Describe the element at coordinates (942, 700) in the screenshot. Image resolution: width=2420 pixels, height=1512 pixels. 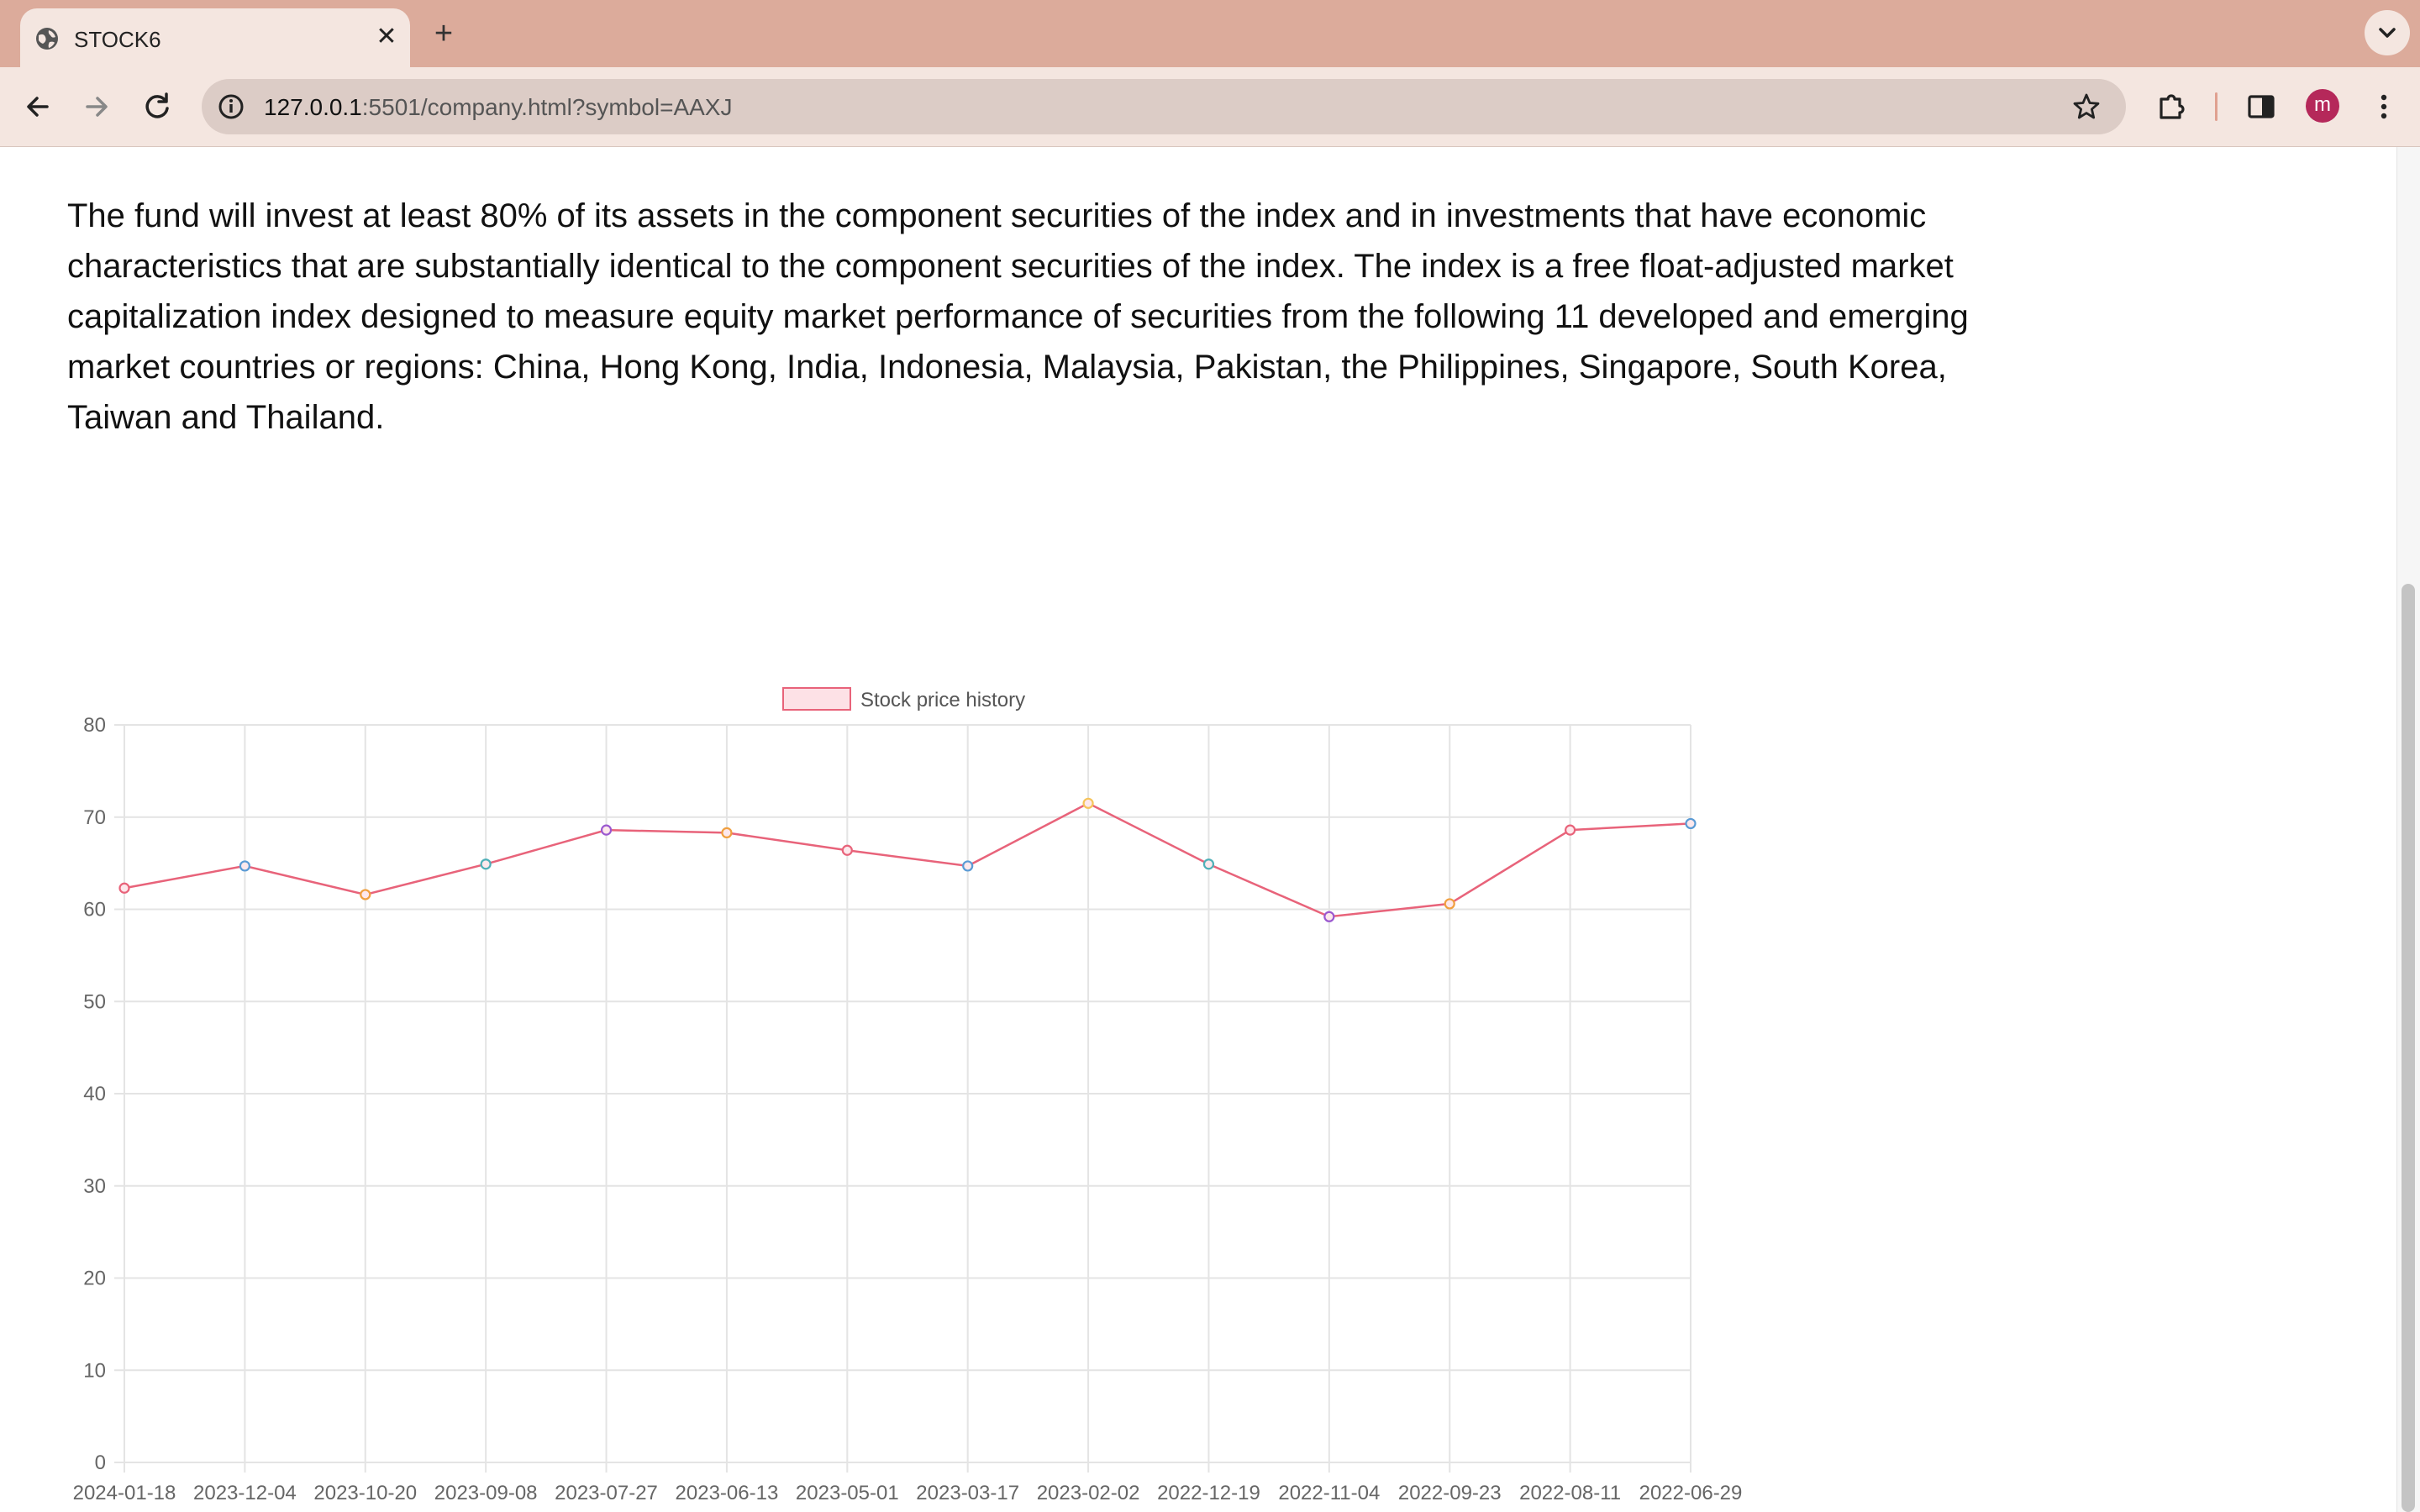
I see `legend-label: Stock price history` at that location.